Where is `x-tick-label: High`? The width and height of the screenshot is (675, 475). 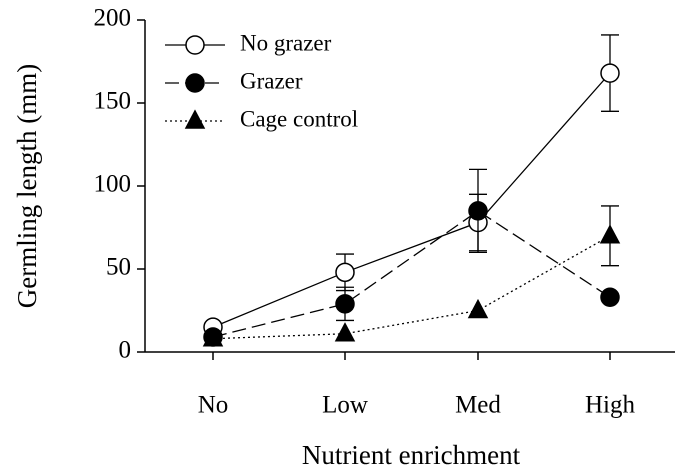 x-tick-label: High is located at coordinates (610, 405).